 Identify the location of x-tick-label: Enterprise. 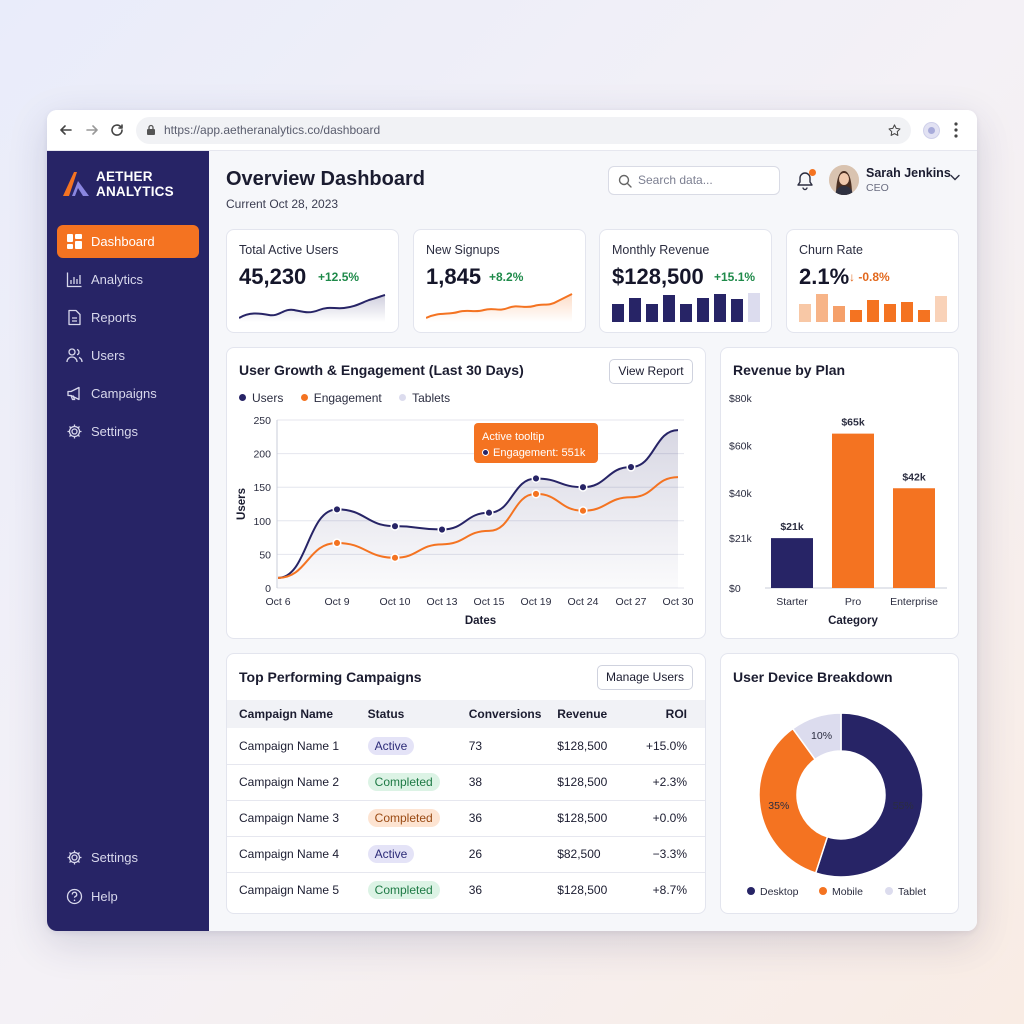
(914, 602).